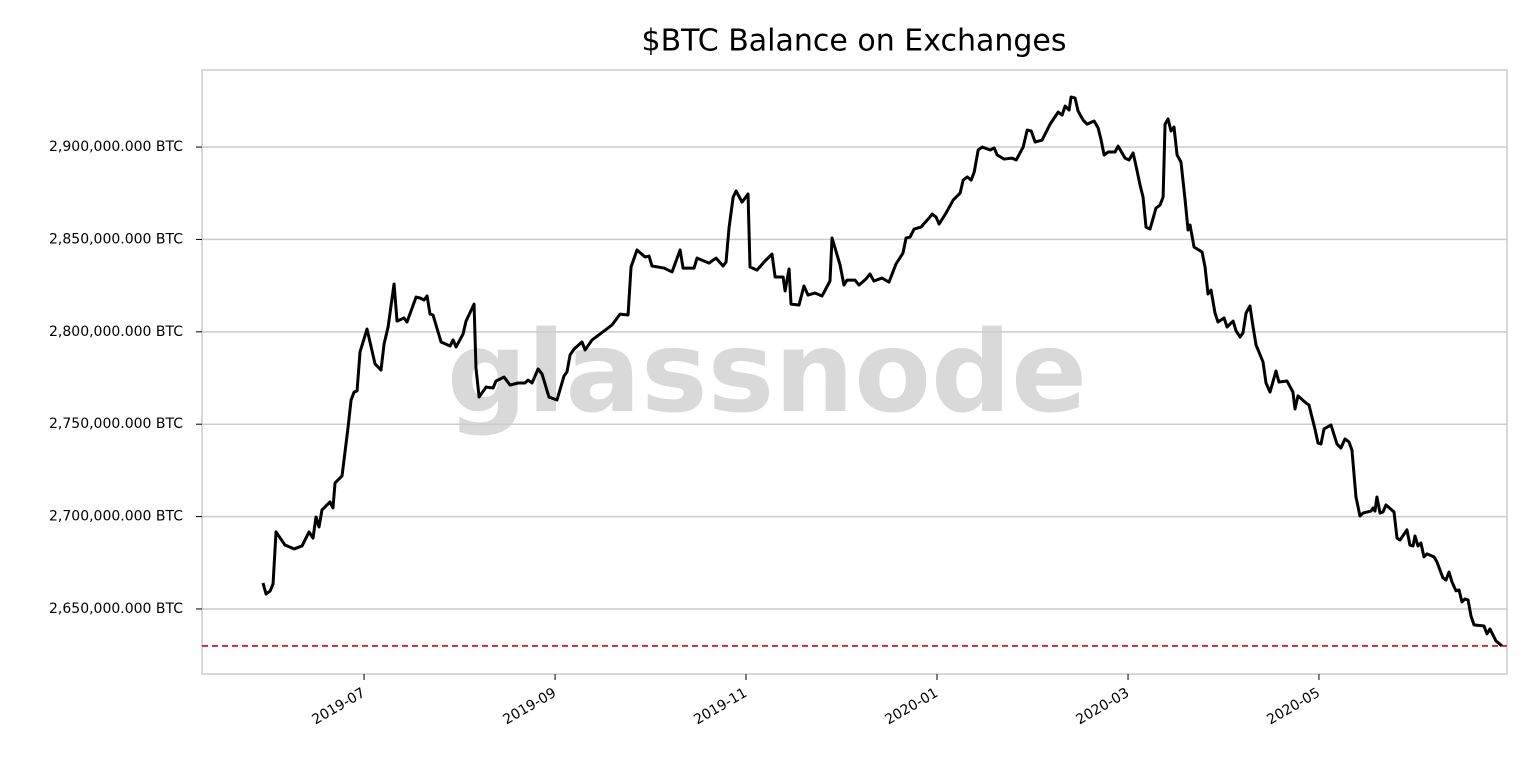 This screenshot has height=768, width=1536. What do you see at coordinates (338, 706) in the screenshot?
I see `x-tick-label: 2019-07` at bounding box center [338, 706].